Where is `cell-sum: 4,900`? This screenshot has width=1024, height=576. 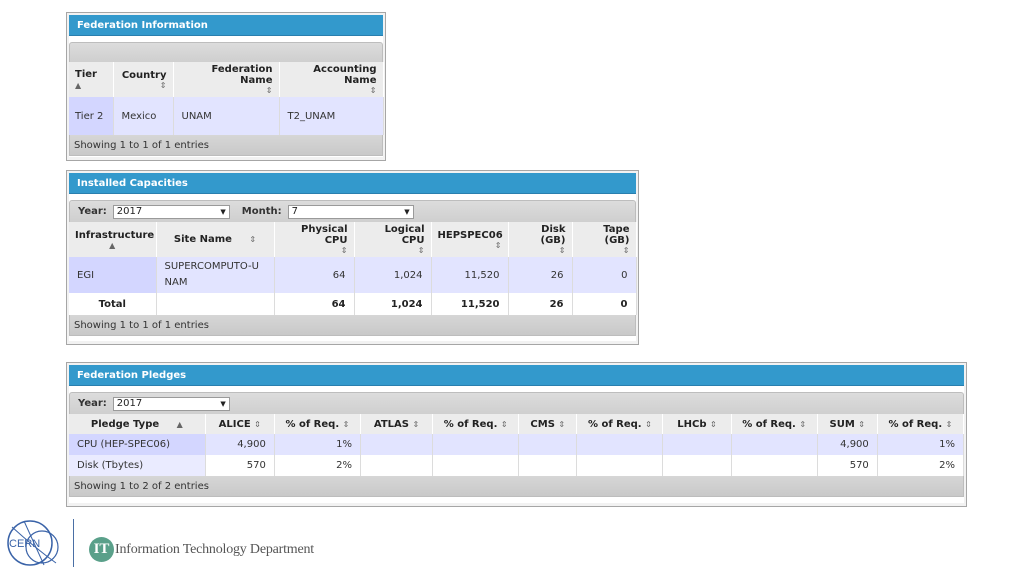 cell-sum: 4,900 is located at coordinates (847, 444).